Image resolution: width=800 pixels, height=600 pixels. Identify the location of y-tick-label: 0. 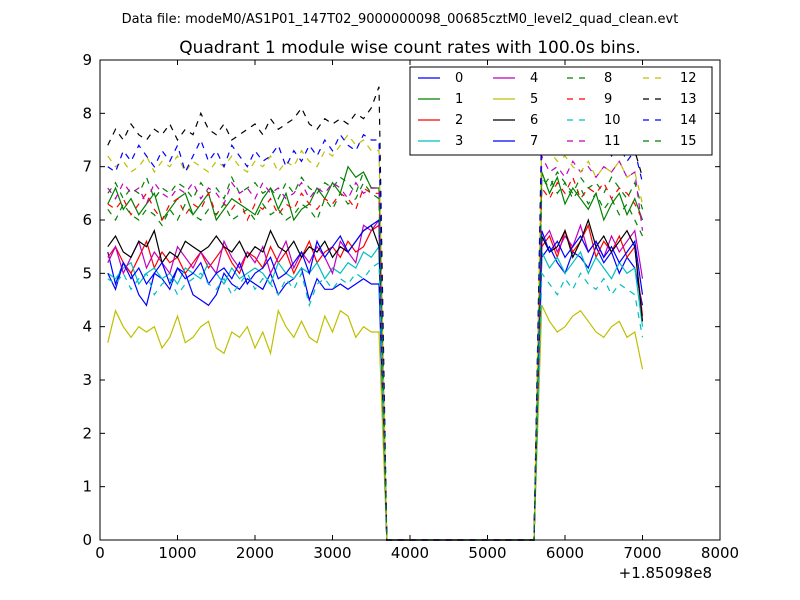
(87, 540).